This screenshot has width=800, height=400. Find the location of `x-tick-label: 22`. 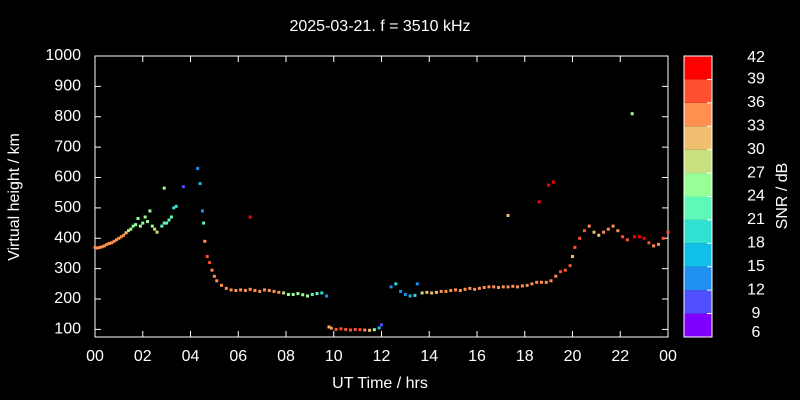

x-tick-label: 22 is located at coordinates (620, 356).